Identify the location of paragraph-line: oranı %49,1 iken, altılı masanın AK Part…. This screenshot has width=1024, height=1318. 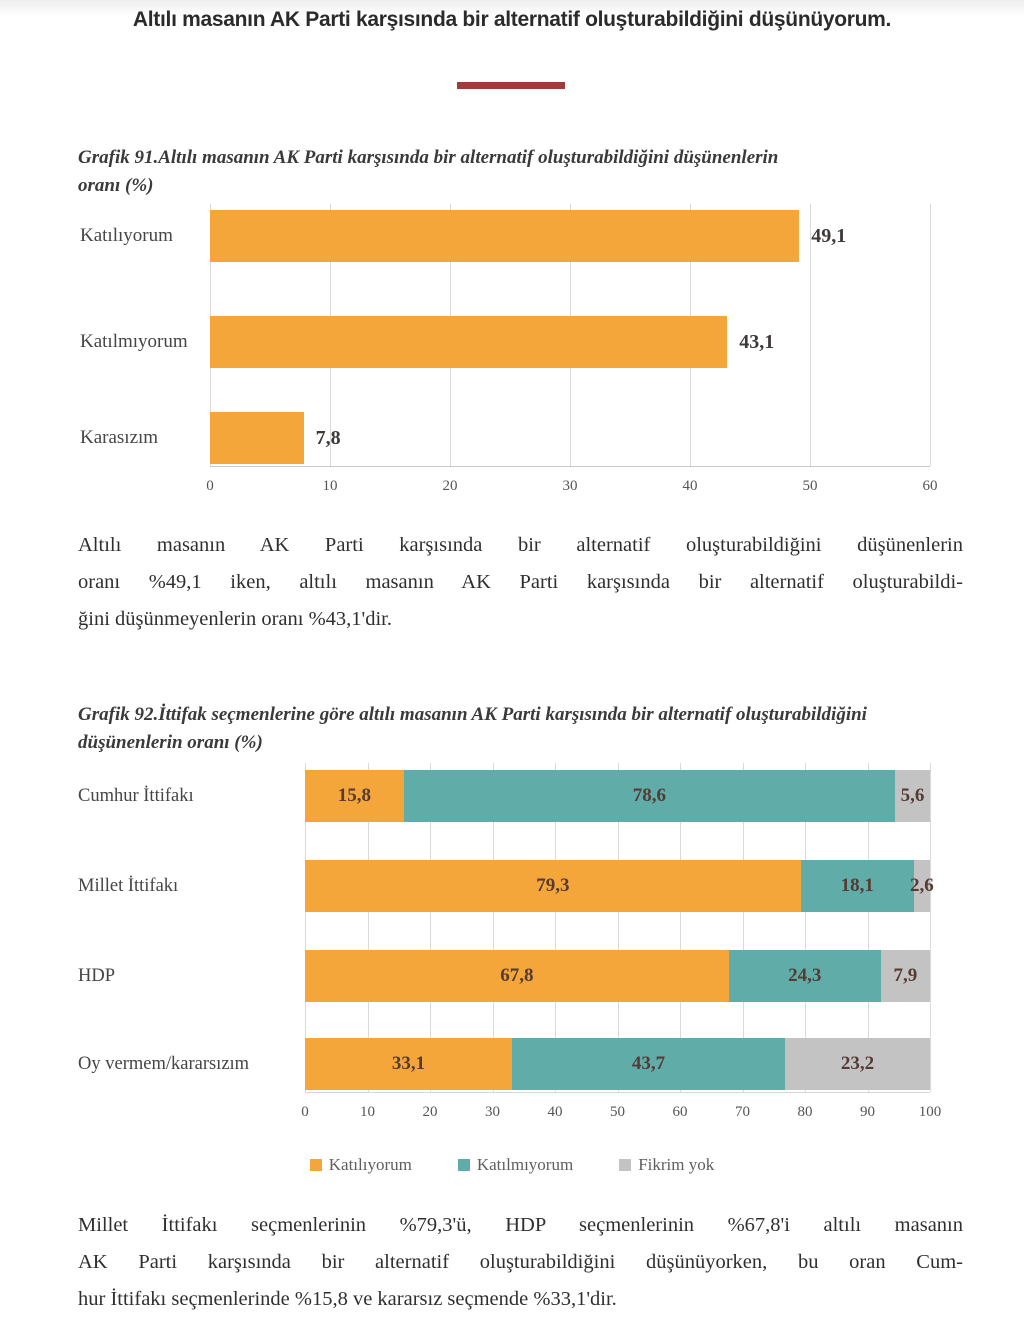
(520, 582).